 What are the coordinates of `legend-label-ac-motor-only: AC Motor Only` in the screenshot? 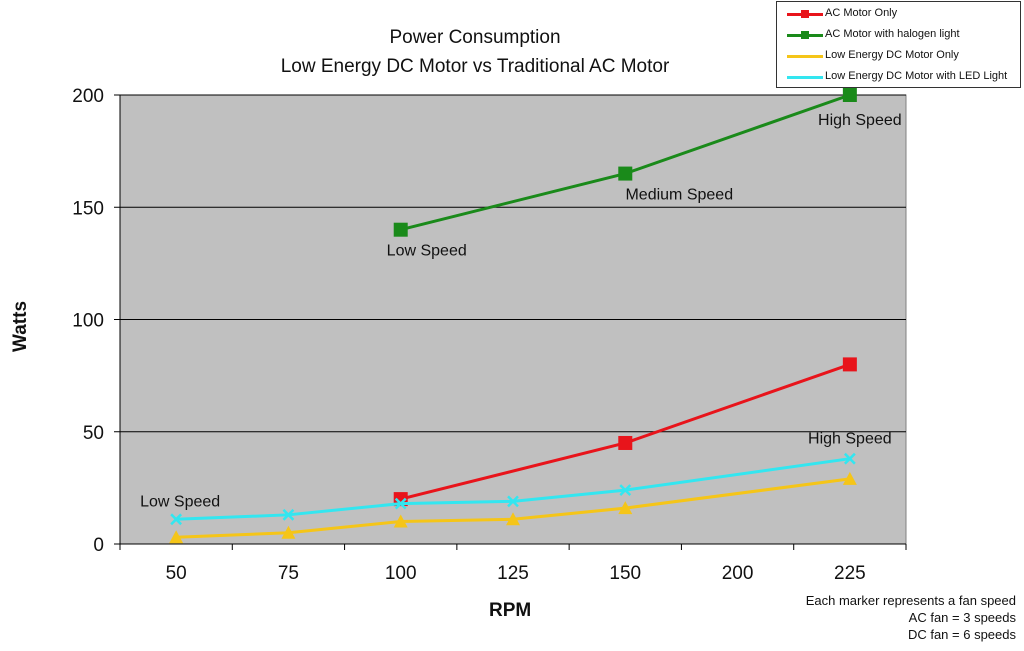 It's located at (861, 13).